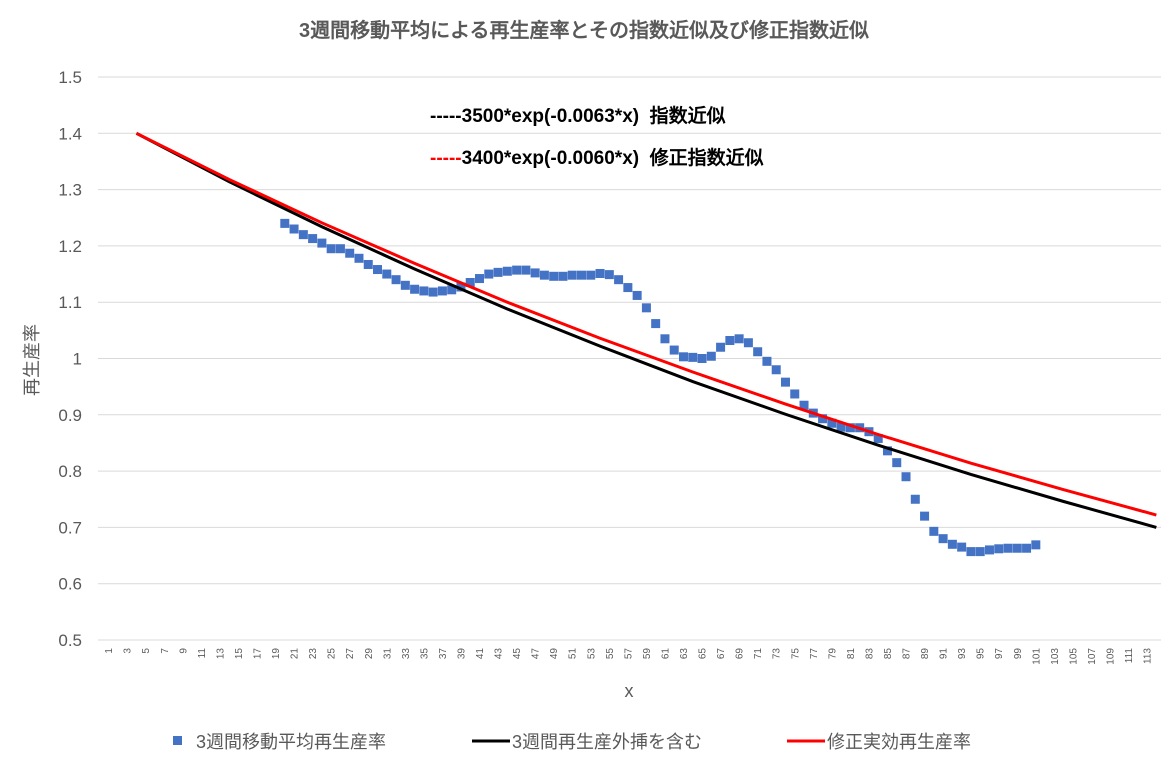 The height and width of the screenshot is (765, 1169). What do you see at coordinates (70, 246) in the screenshot?
I see `y-tick-label: 1.2` at bounding box center [70, 246].